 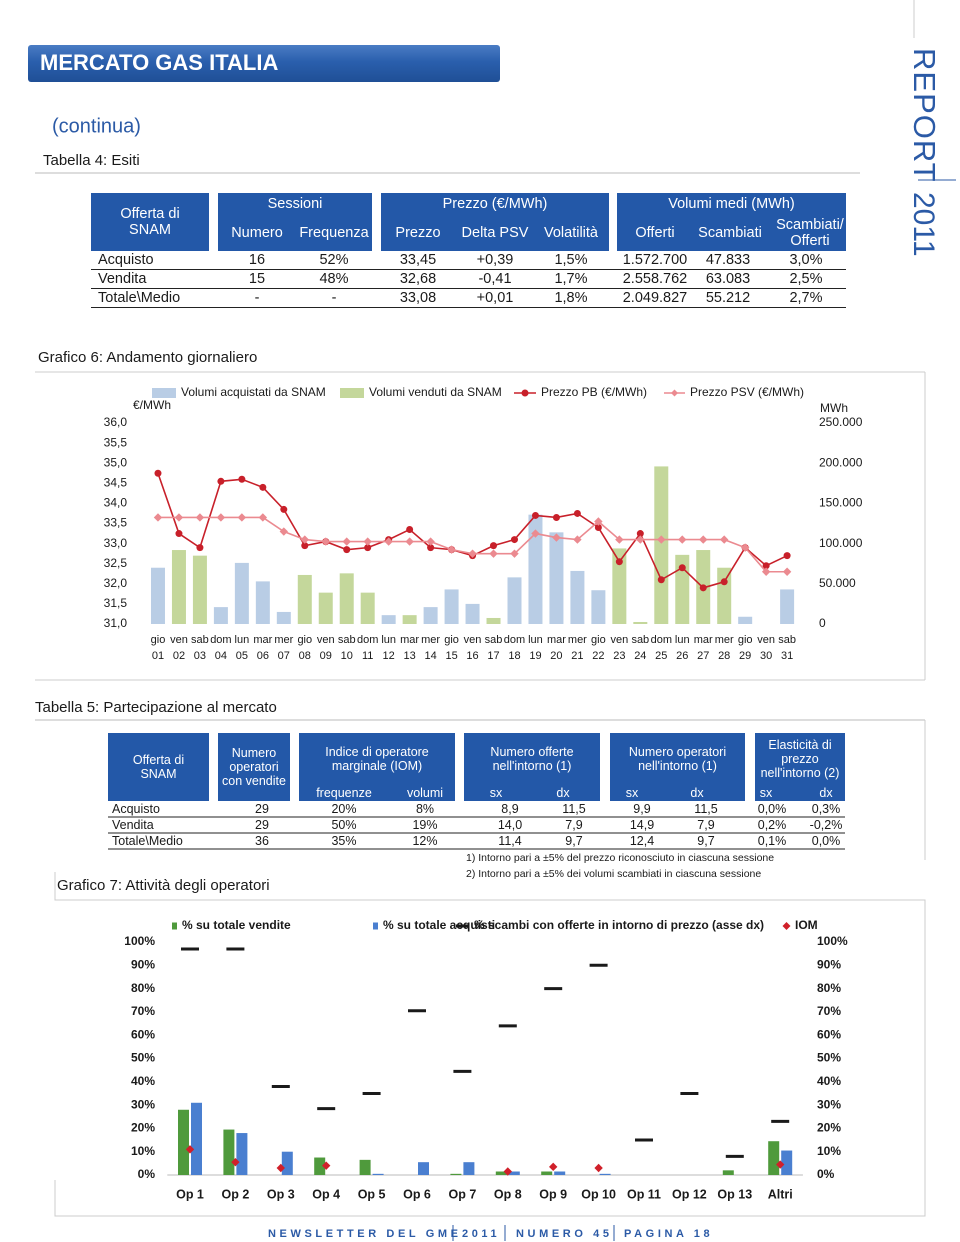 I want to click on table-cell: 12,4, so click(x=642, y=841).